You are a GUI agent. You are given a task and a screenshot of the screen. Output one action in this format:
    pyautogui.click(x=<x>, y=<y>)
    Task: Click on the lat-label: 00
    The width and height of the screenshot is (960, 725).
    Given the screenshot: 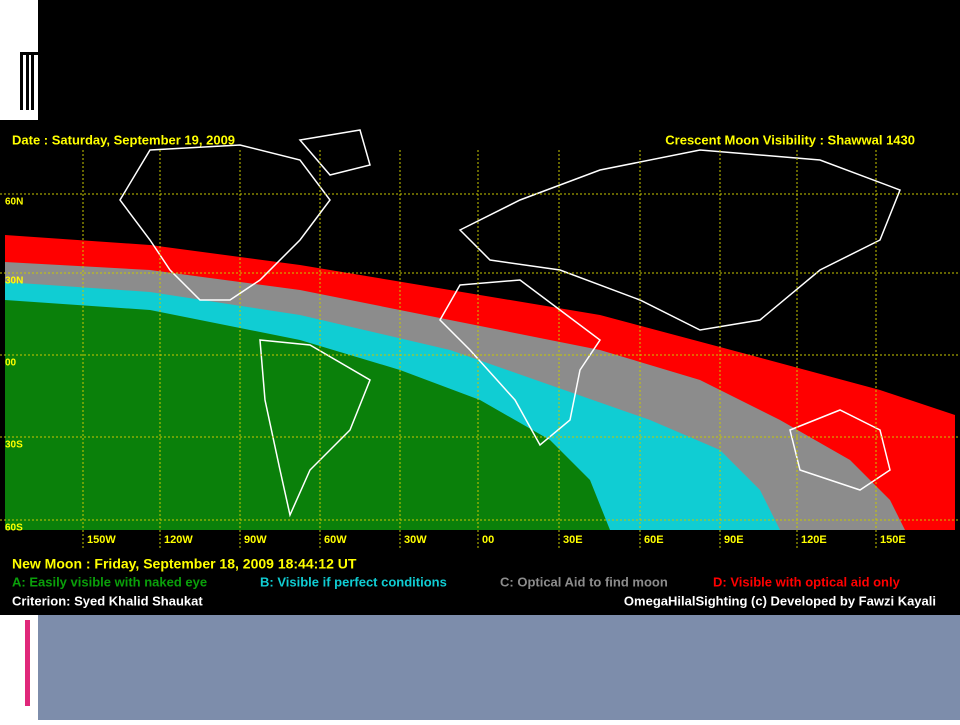 What is the action you would take?
    pyautogui.click(x=11, y=363)
    